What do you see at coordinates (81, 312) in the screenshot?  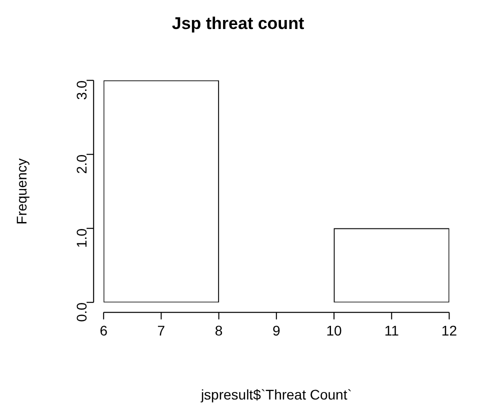 I see `y-tick-label: 0.0` at bounding box center [81, 312].